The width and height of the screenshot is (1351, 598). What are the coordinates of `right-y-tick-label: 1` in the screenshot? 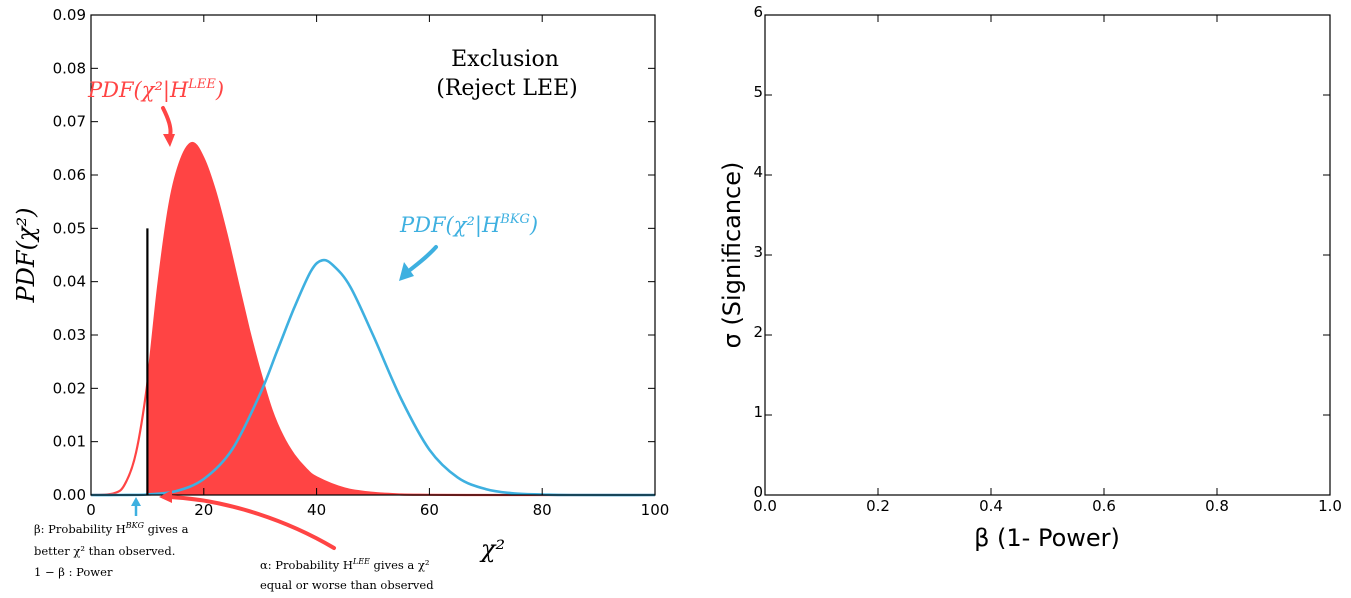 It's located at (758, 412).